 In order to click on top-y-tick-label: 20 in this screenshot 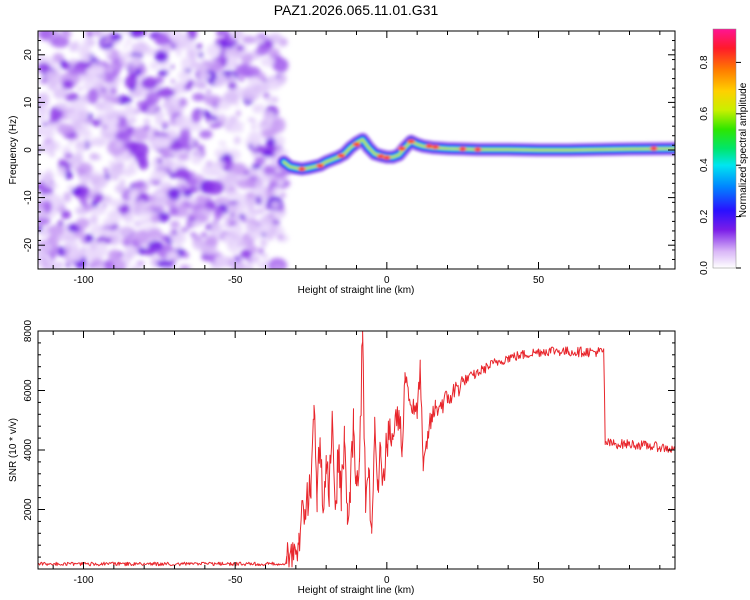, I will do `click(28, 55)`.